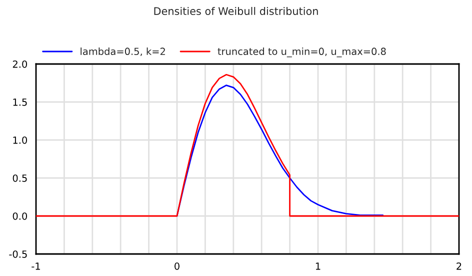 Image resolution: width=472 pixels, height=276 pixels. What do you see at coordinates (18, 254) in the screenshot?
I see `y-tick-label: -0.5` at bounding box center [18, 254].